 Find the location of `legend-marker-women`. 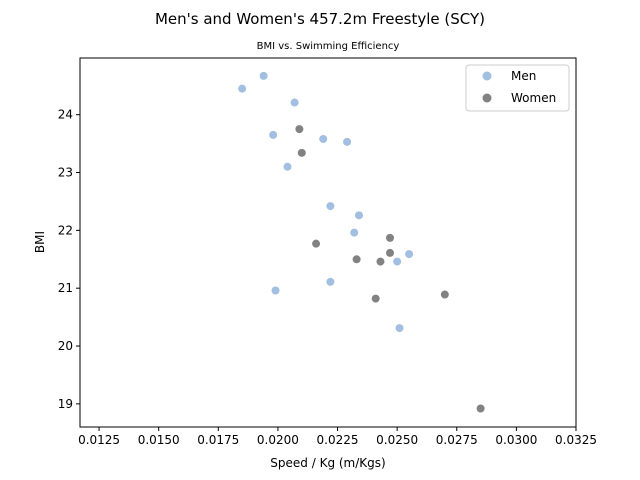

legend-marker-women is located at coordinates (487, 98).